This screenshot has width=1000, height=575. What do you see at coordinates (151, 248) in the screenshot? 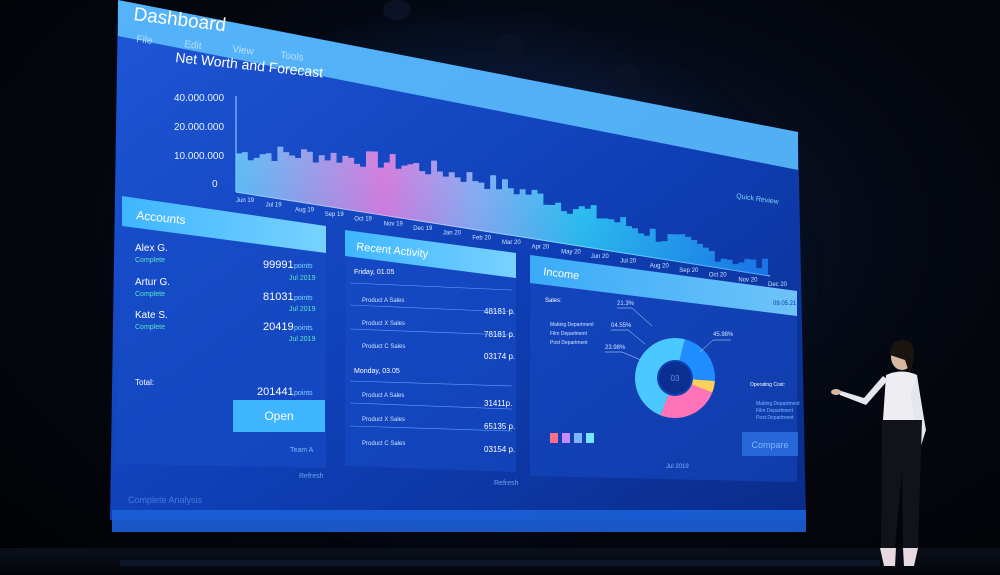
I see `account-name-1: Alex G.` at bounding box center [151, 248].